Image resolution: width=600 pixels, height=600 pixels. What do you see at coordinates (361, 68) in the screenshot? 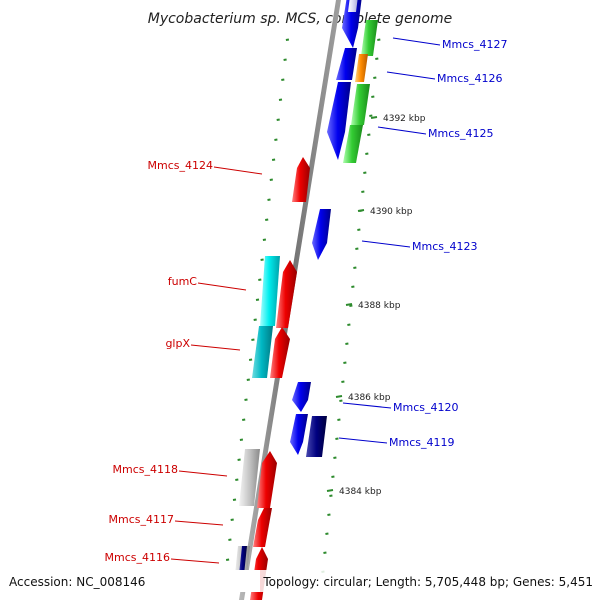
I see `gene-arrow-orange` at bounding box center [361, 68].